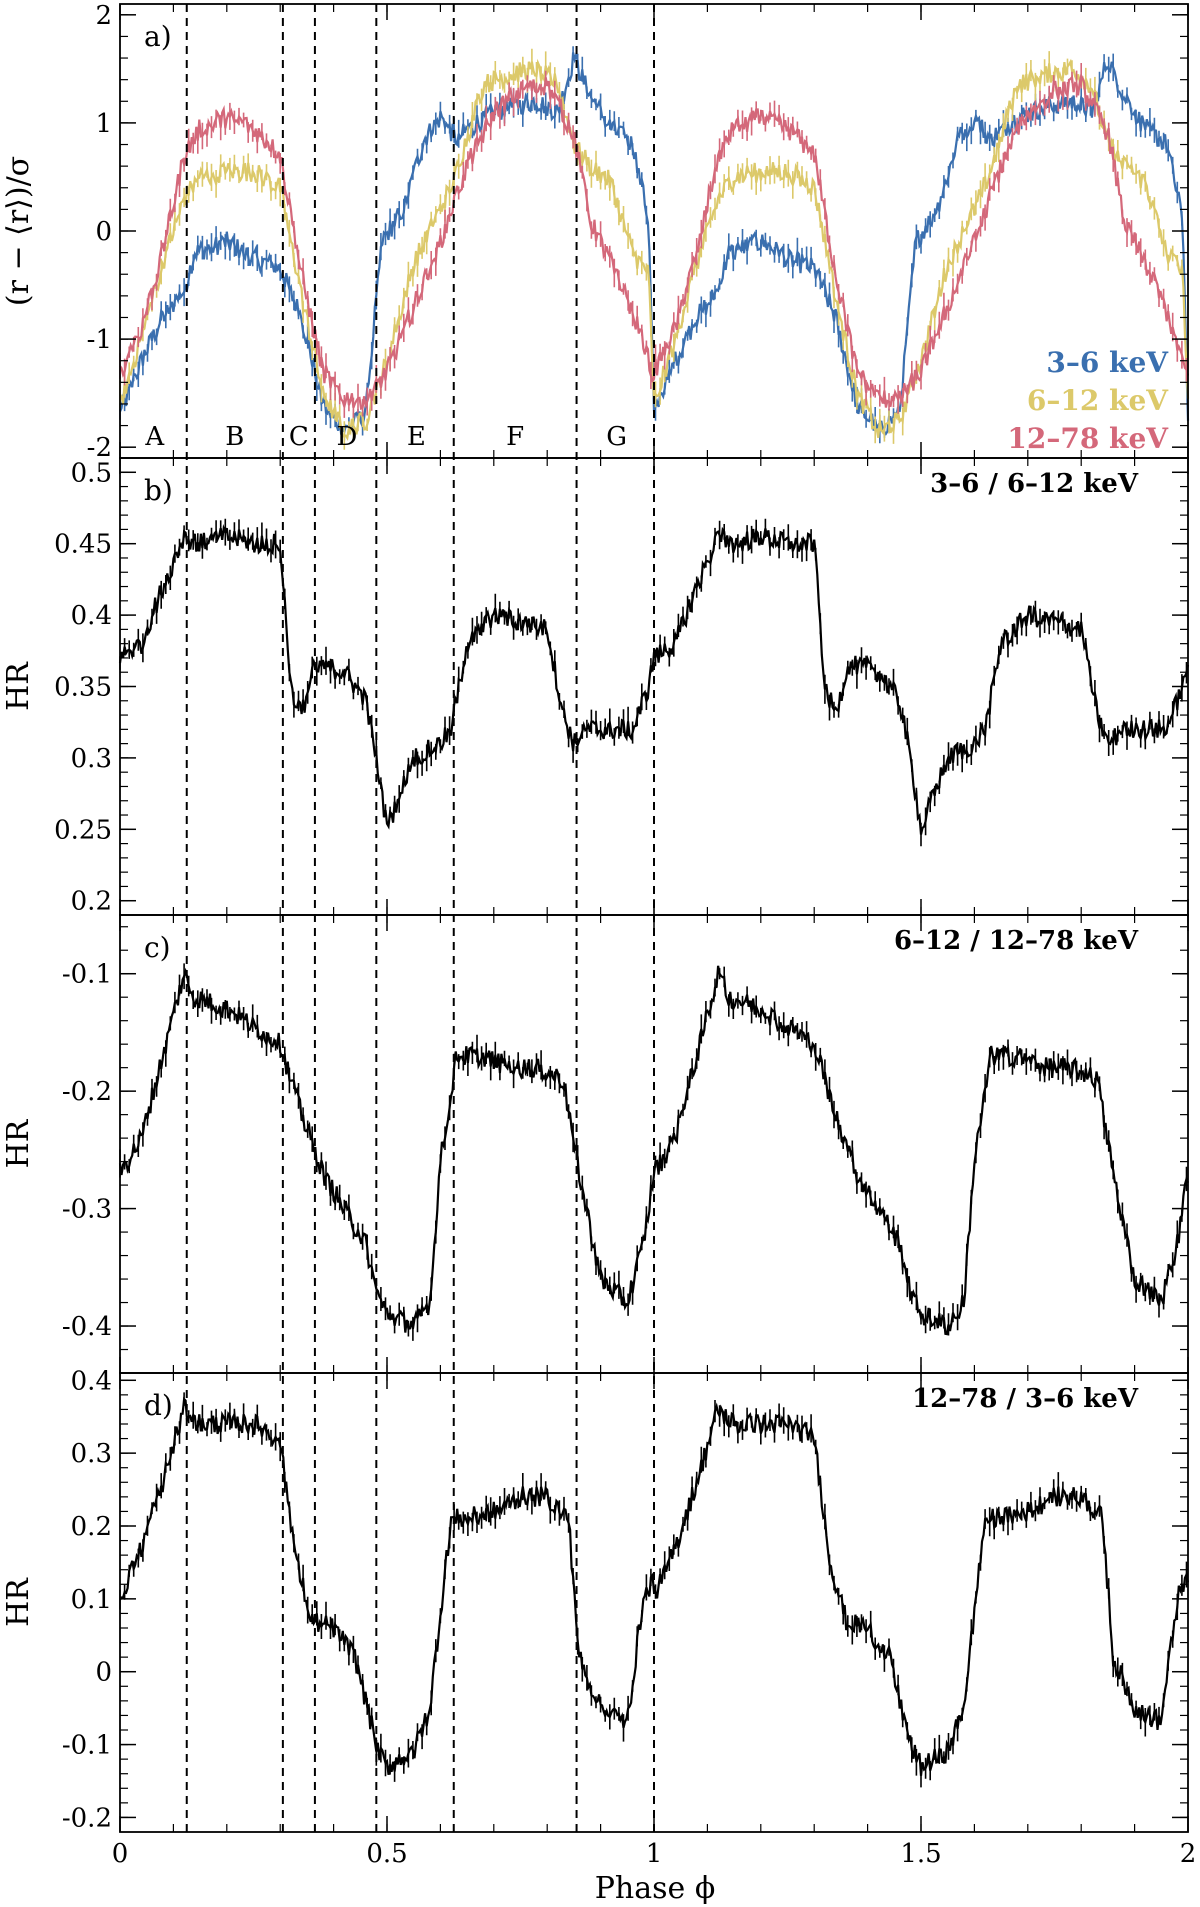 The height and width of the screenshot is (1907, 1200). What do you see at coordinates (616, 437) in the screenshot?
I see `region-label: G` at bounding box center [616, 437].